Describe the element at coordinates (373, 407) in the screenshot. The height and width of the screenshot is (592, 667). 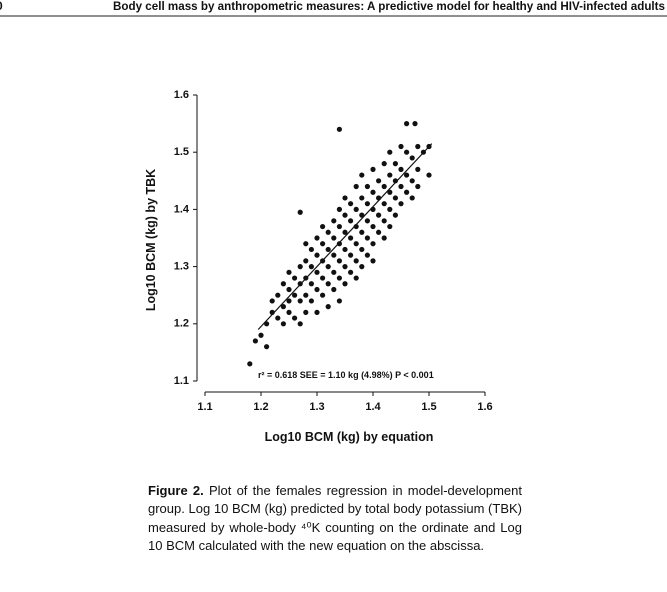
I see `x-tick-label: 1.4` at that location.